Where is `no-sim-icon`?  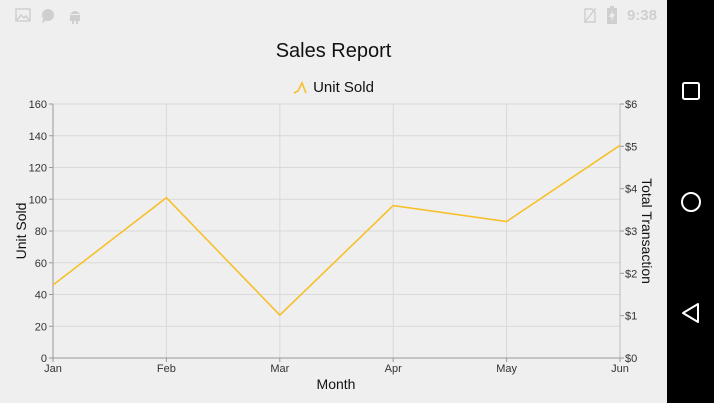 no-sim-icon is located at coordinates (590, 15).